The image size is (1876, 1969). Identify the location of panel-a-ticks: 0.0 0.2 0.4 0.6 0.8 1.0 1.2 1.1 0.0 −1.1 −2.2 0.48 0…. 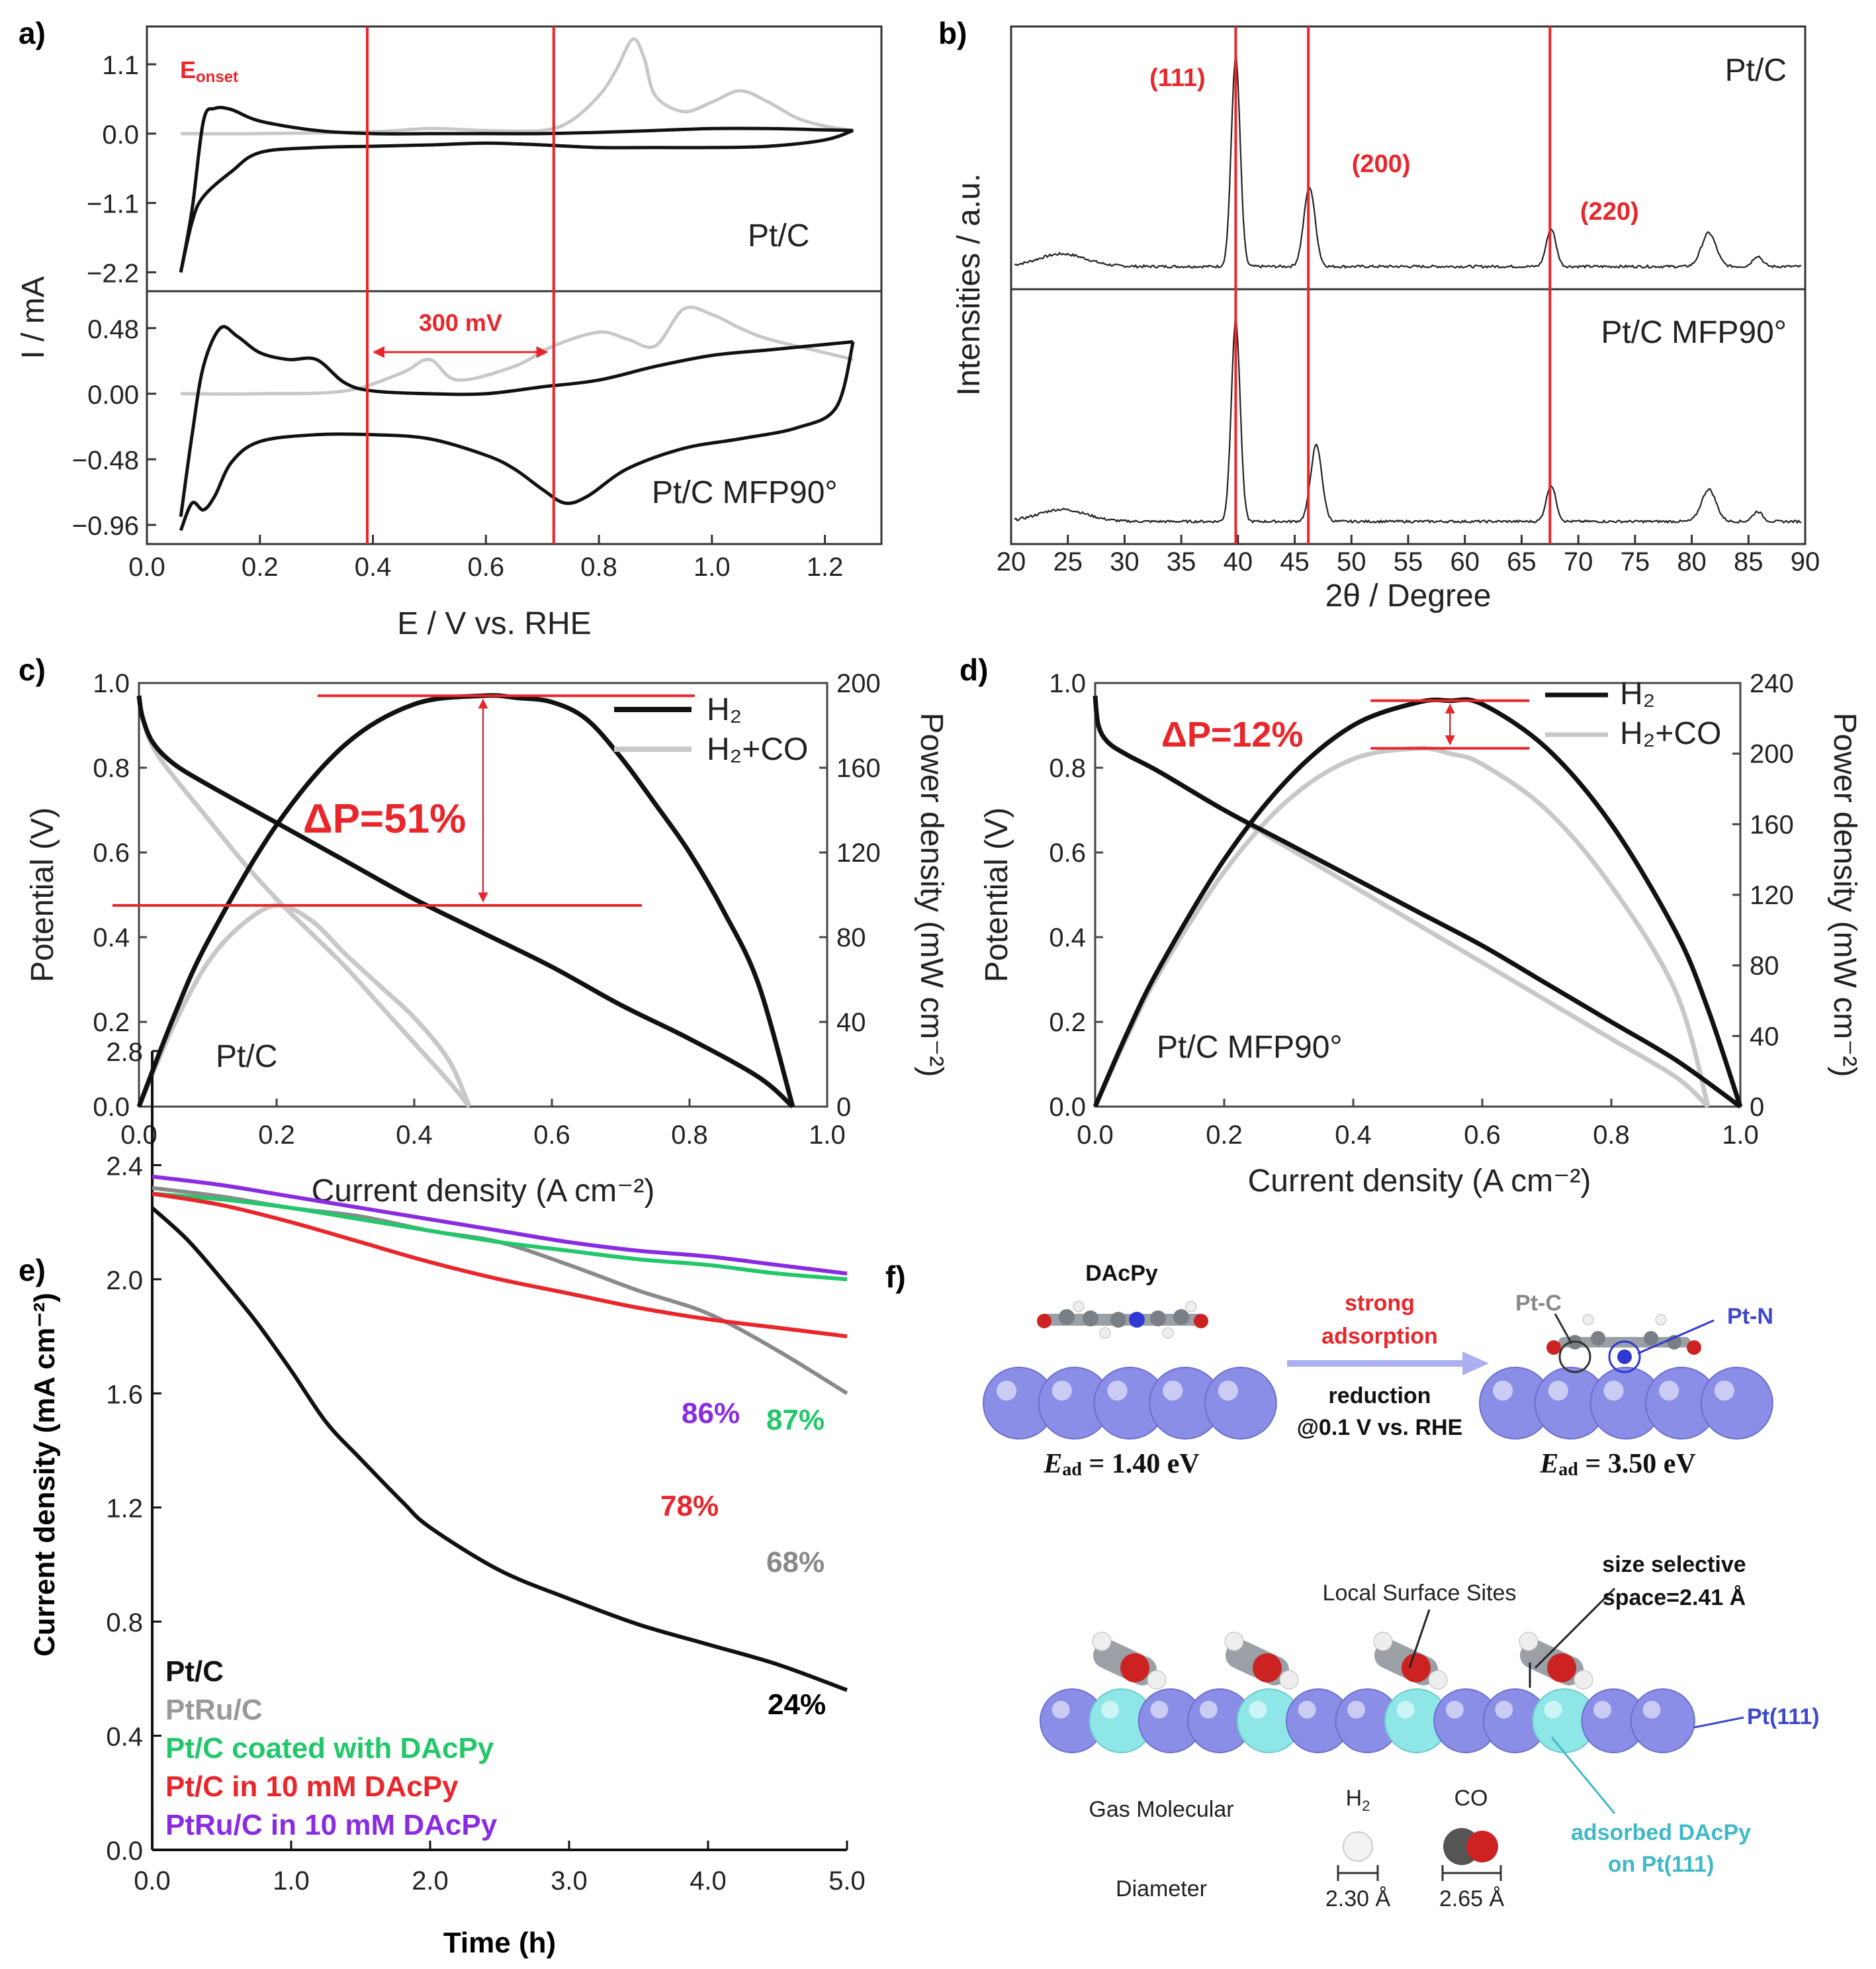
(458, 317).